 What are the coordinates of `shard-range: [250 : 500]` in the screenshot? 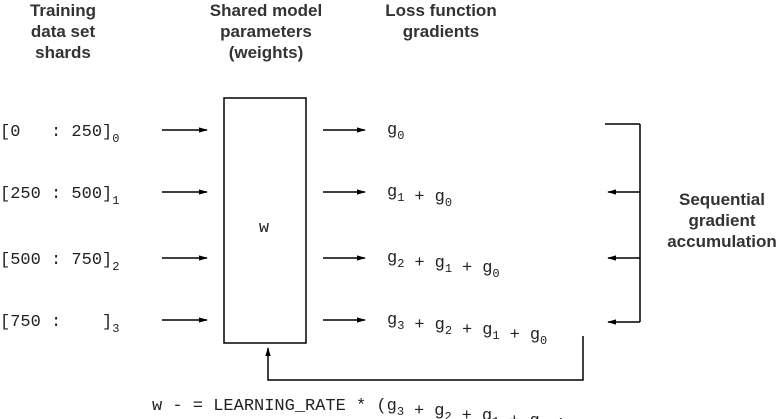 It's located at (56, 194).